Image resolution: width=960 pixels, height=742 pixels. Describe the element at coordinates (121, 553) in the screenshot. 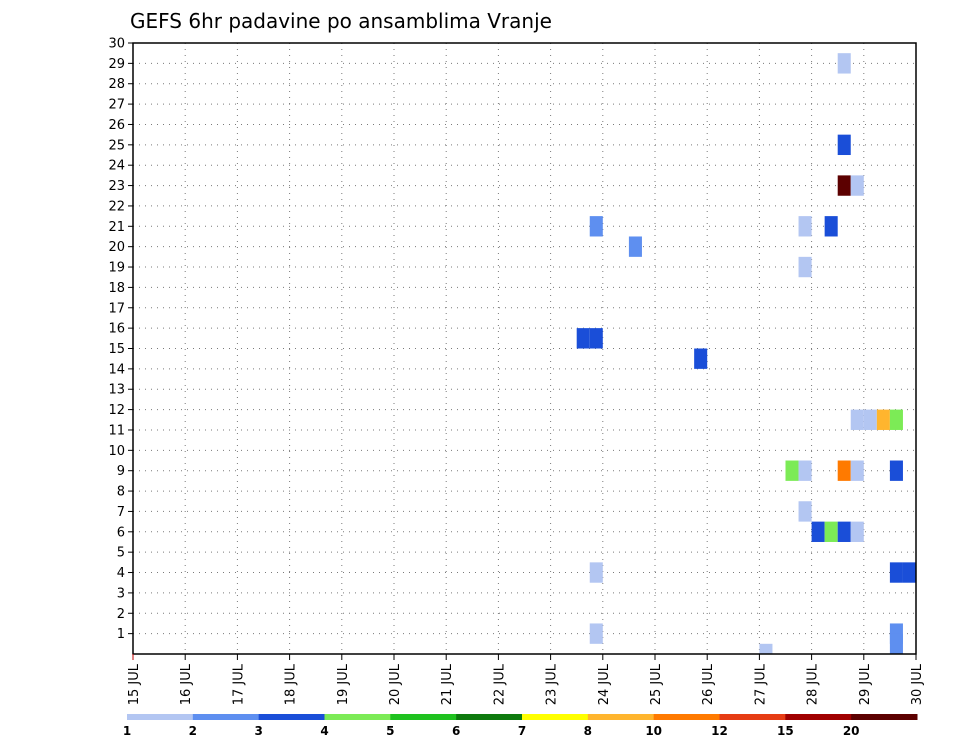

I see `y-tick-label: 5` at that location.